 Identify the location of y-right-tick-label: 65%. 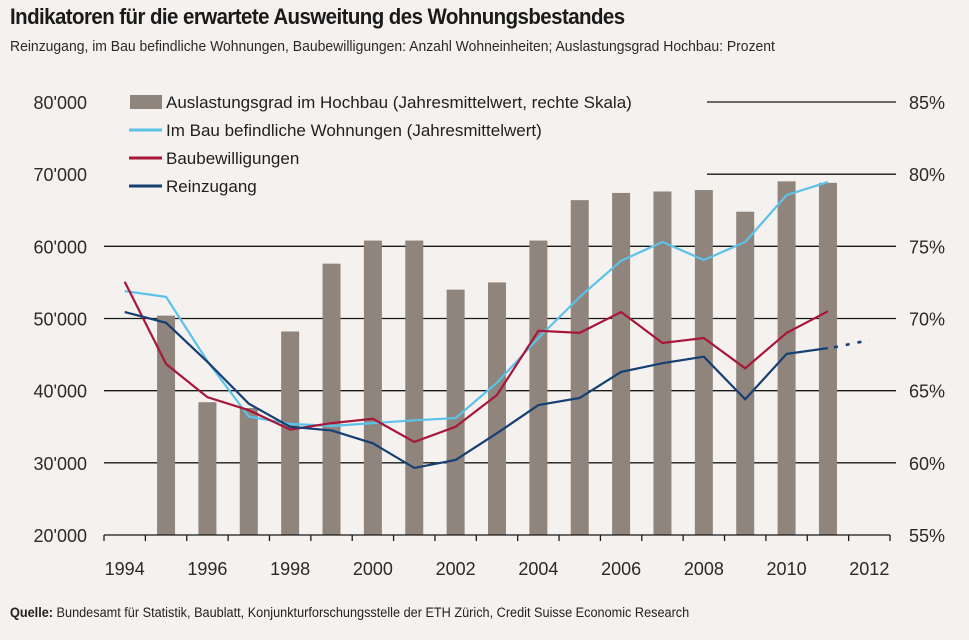
(927, 392).